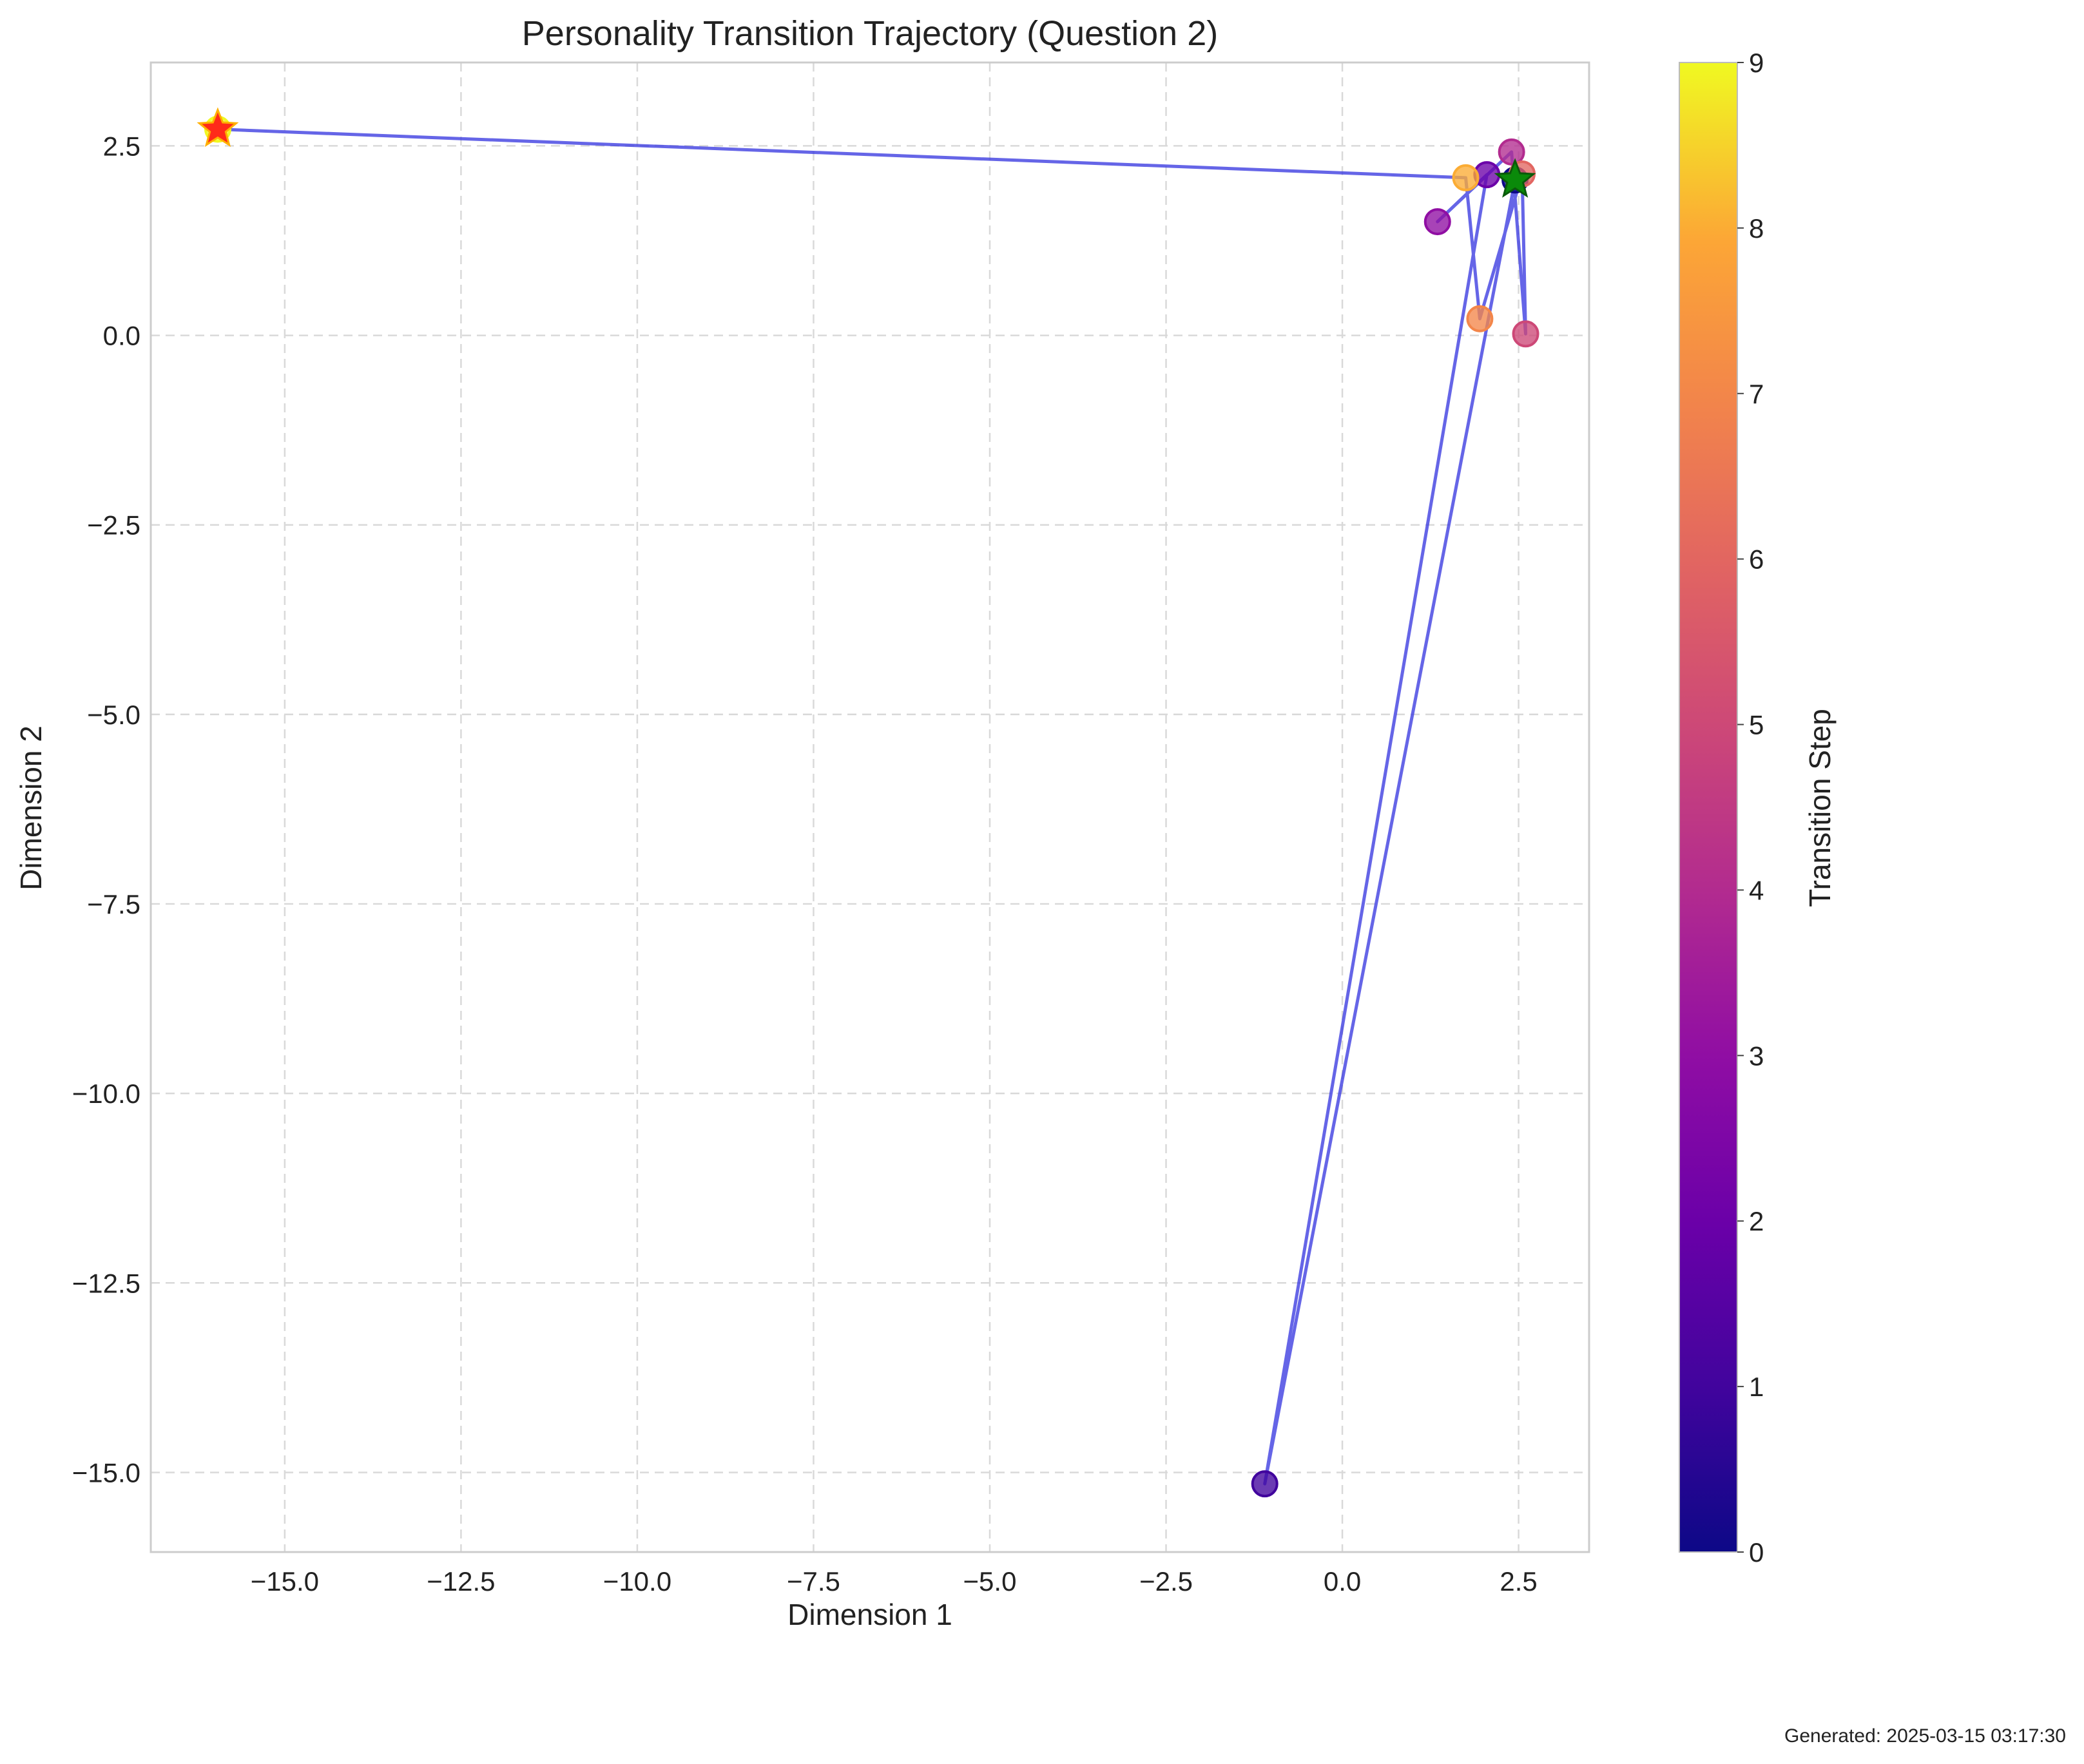  Describe the element at coordinates (114, 904) in the screenshot. I see `y-tick-label: −7.5` at that location.